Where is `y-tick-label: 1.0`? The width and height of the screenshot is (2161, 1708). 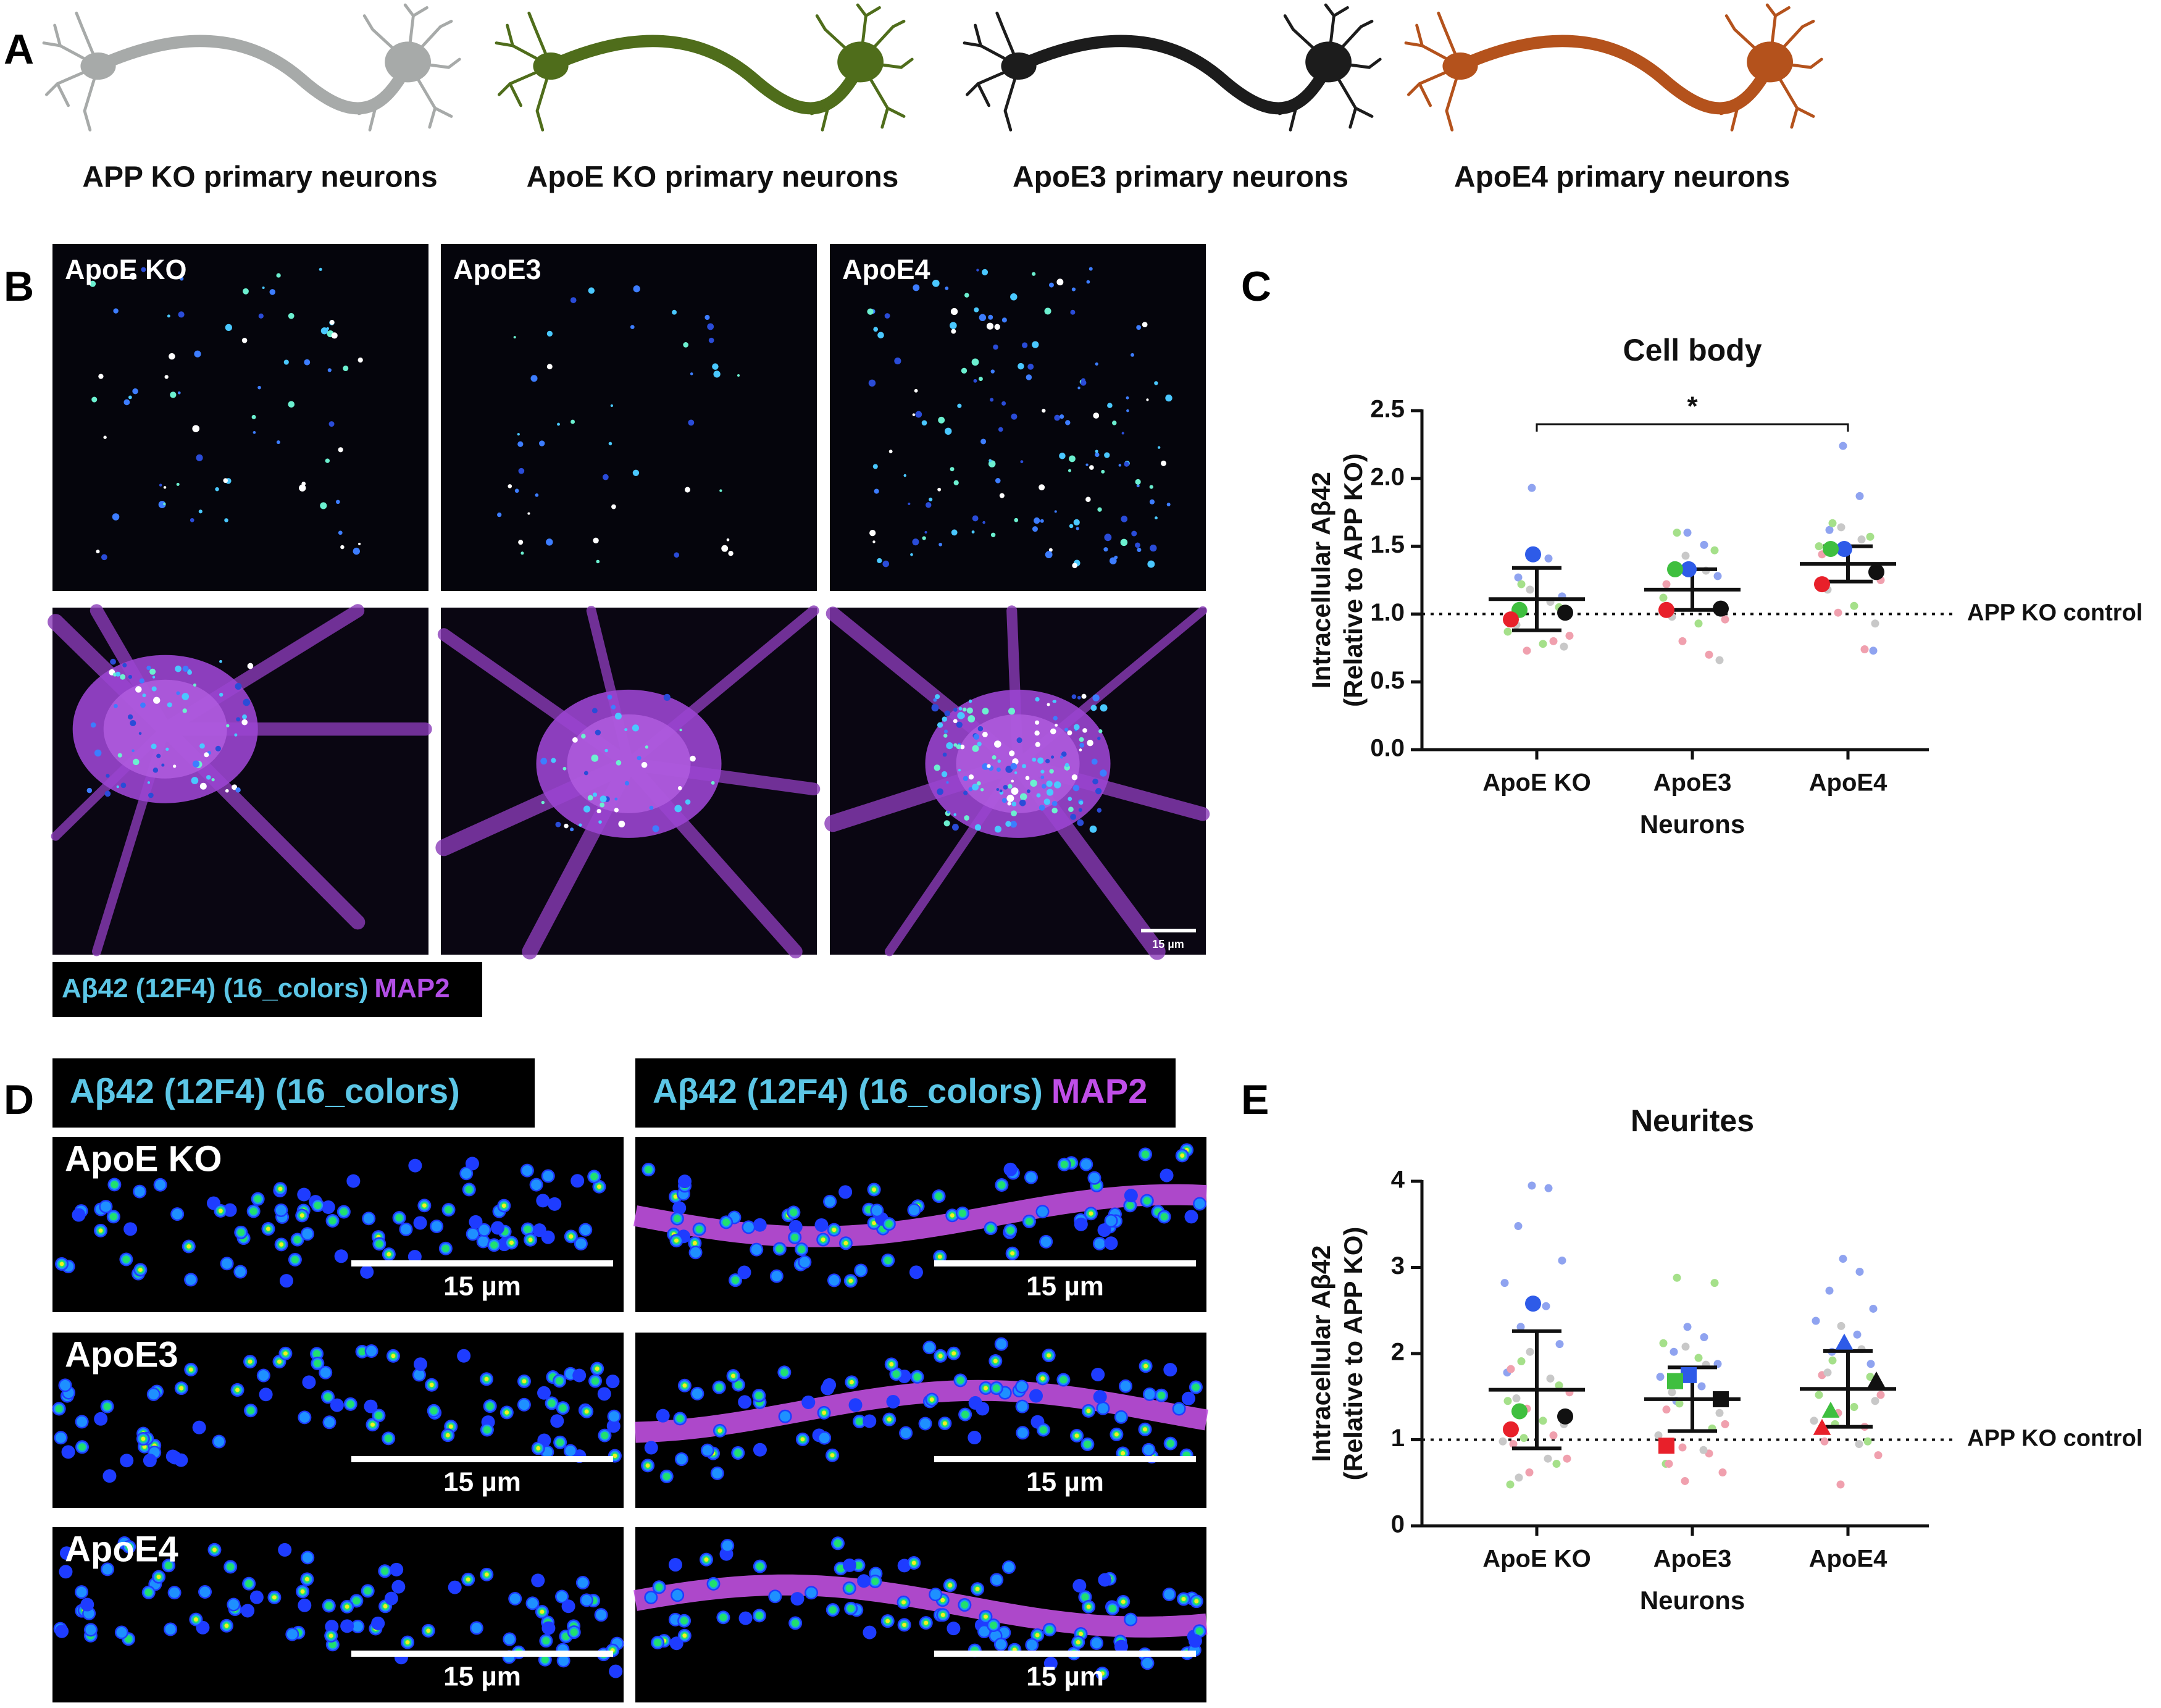 y-tick-label: 1.0 is located at coordinates (1387, 612).